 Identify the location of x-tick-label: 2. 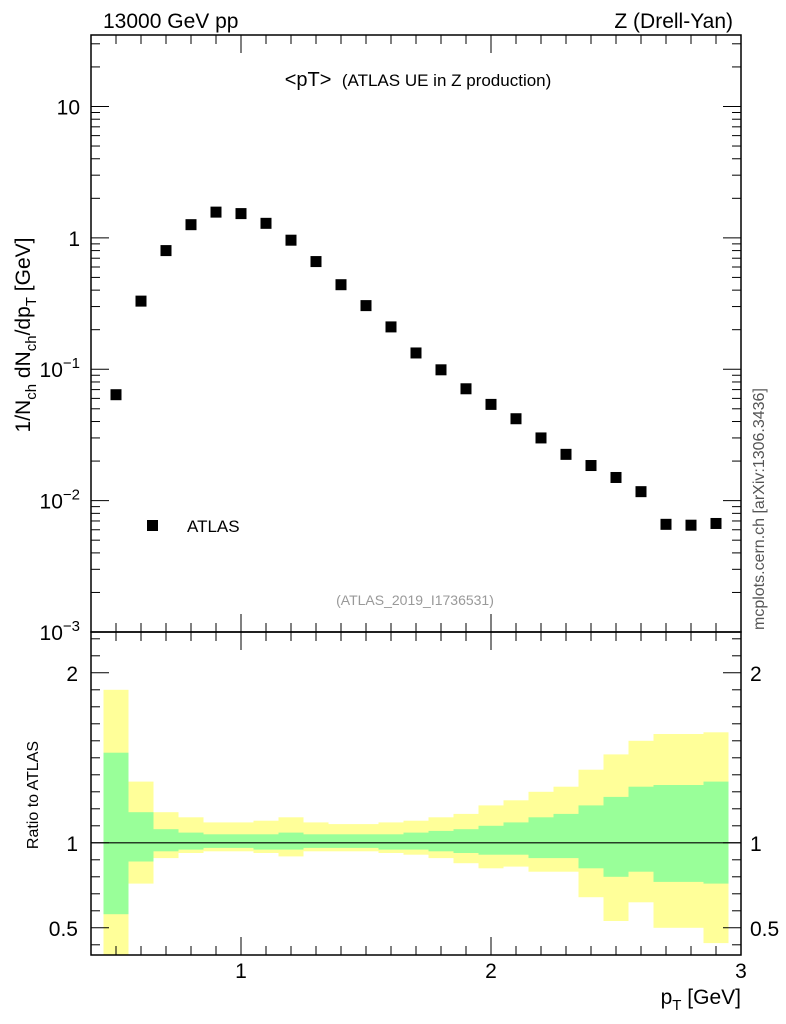
(491, 971).